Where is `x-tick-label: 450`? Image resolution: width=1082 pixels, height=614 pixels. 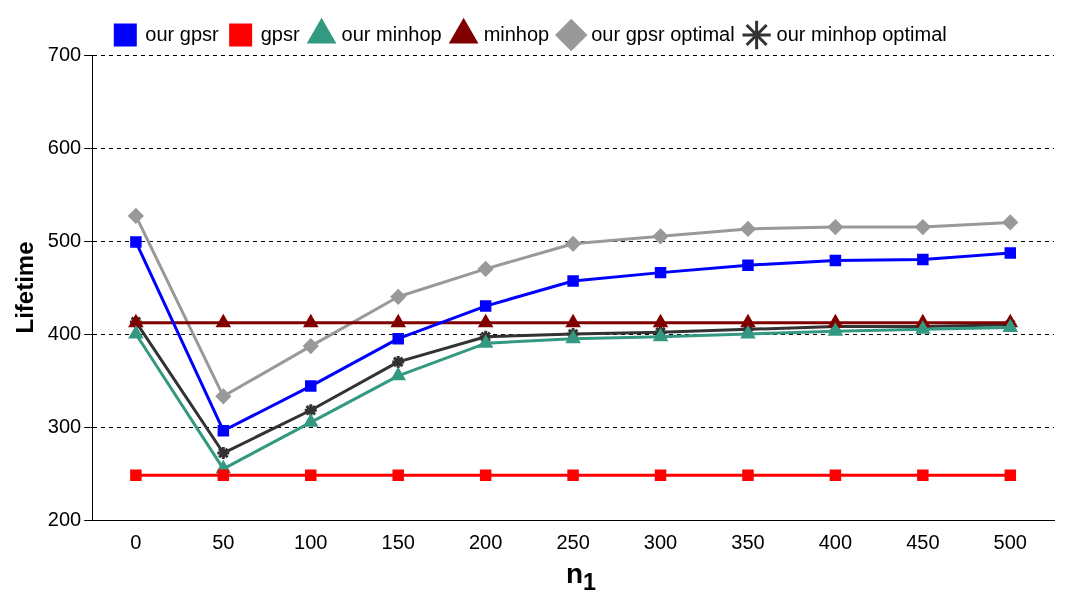
x-tick-label: 450 is located at coordinates (923, 541).